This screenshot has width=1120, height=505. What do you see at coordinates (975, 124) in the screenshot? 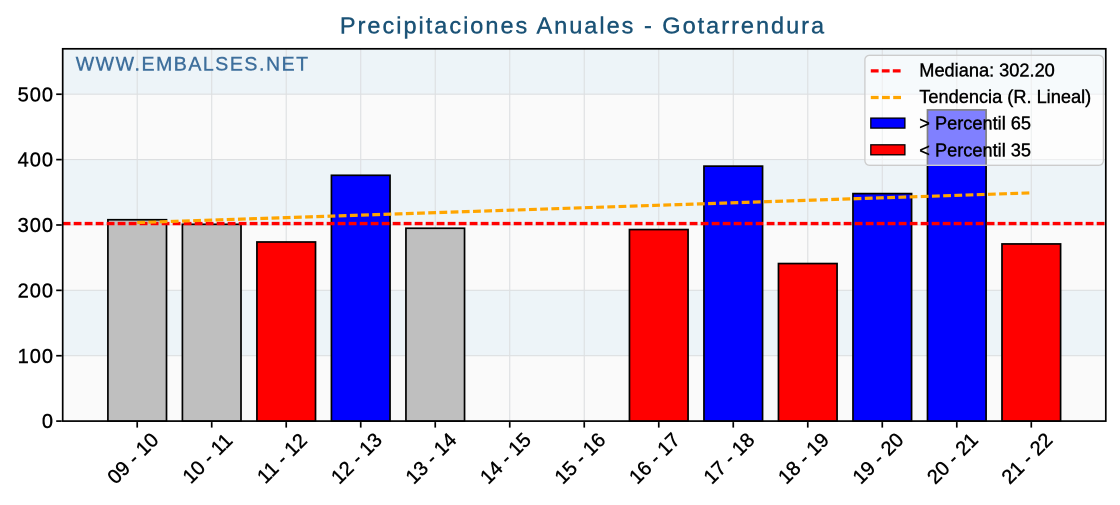
I see `svg-text: > Percentil 65` at bounding box center [975, 124].